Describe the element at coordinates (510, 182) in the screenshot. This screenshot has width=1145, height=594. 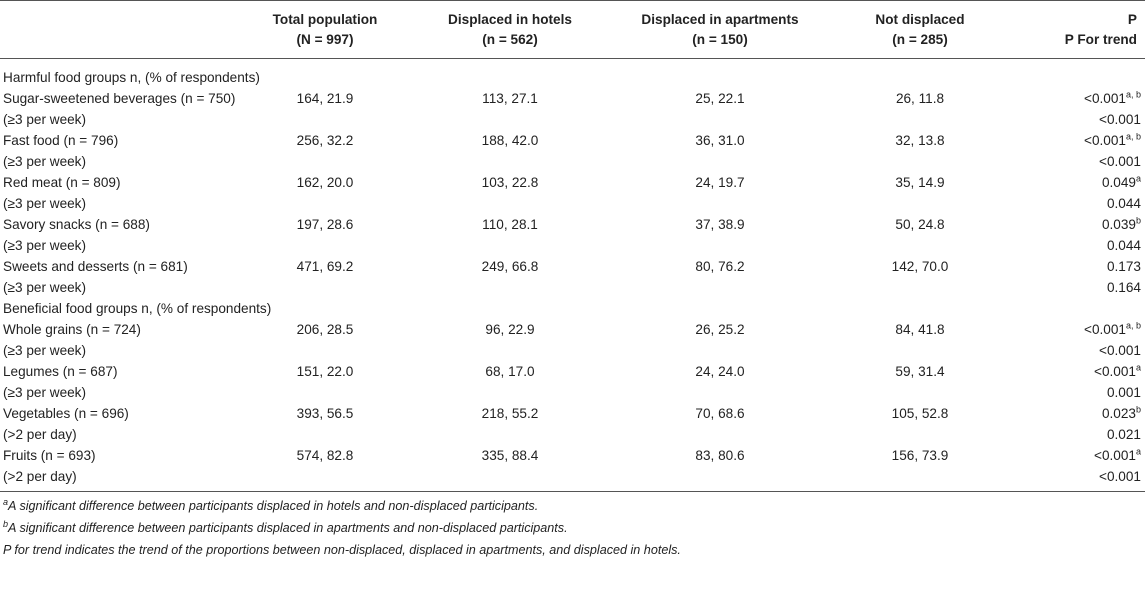
I see `hotels-value: 103, 22.8` at that location.